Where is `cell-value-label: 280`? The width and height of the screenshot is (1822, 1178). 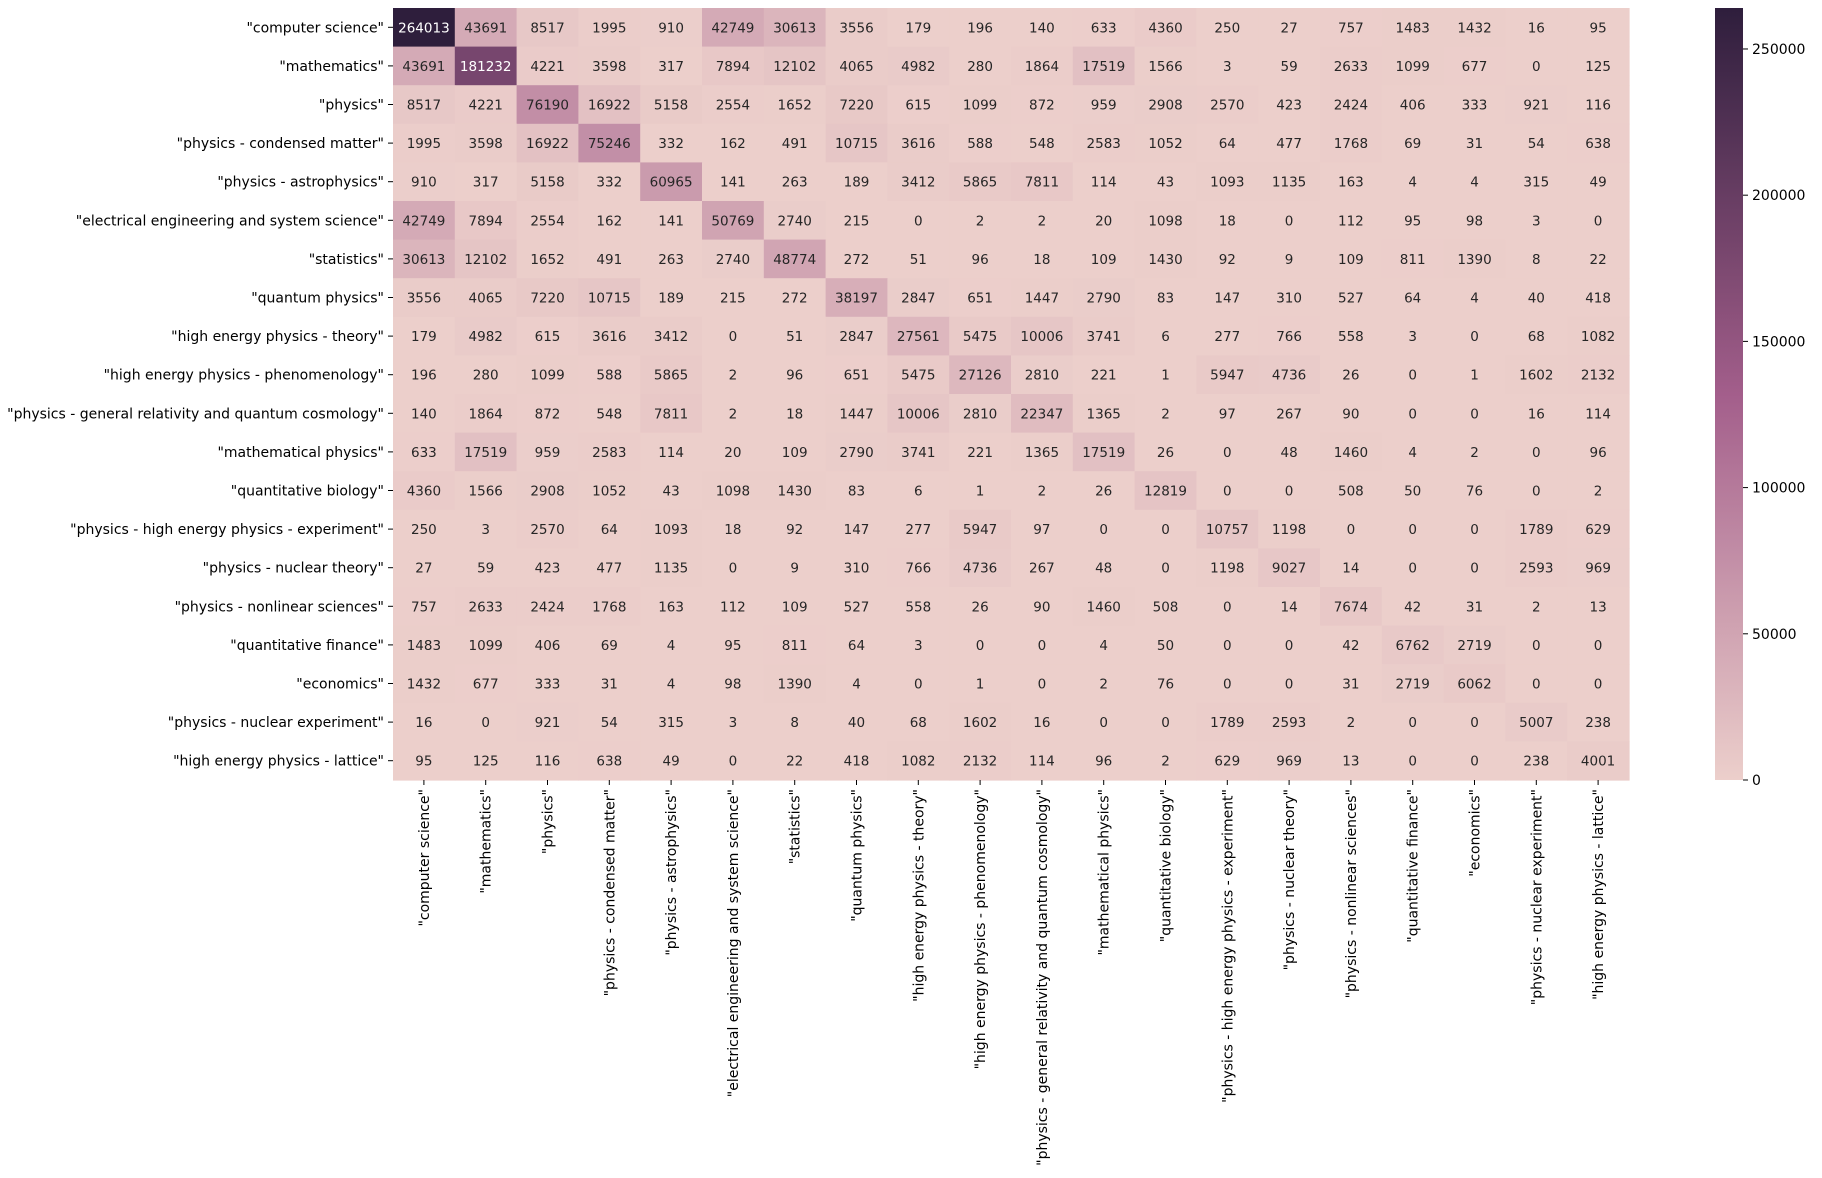
cell-value-label: 280 is located at coordinates (980, 67).